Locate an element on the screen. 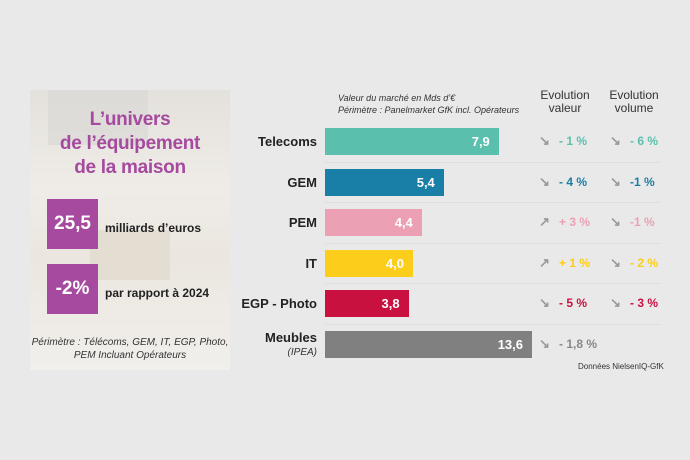 This screenshot has width=690, height=460. bar-value-label: 13,6 is located at coordinates (510, 344).